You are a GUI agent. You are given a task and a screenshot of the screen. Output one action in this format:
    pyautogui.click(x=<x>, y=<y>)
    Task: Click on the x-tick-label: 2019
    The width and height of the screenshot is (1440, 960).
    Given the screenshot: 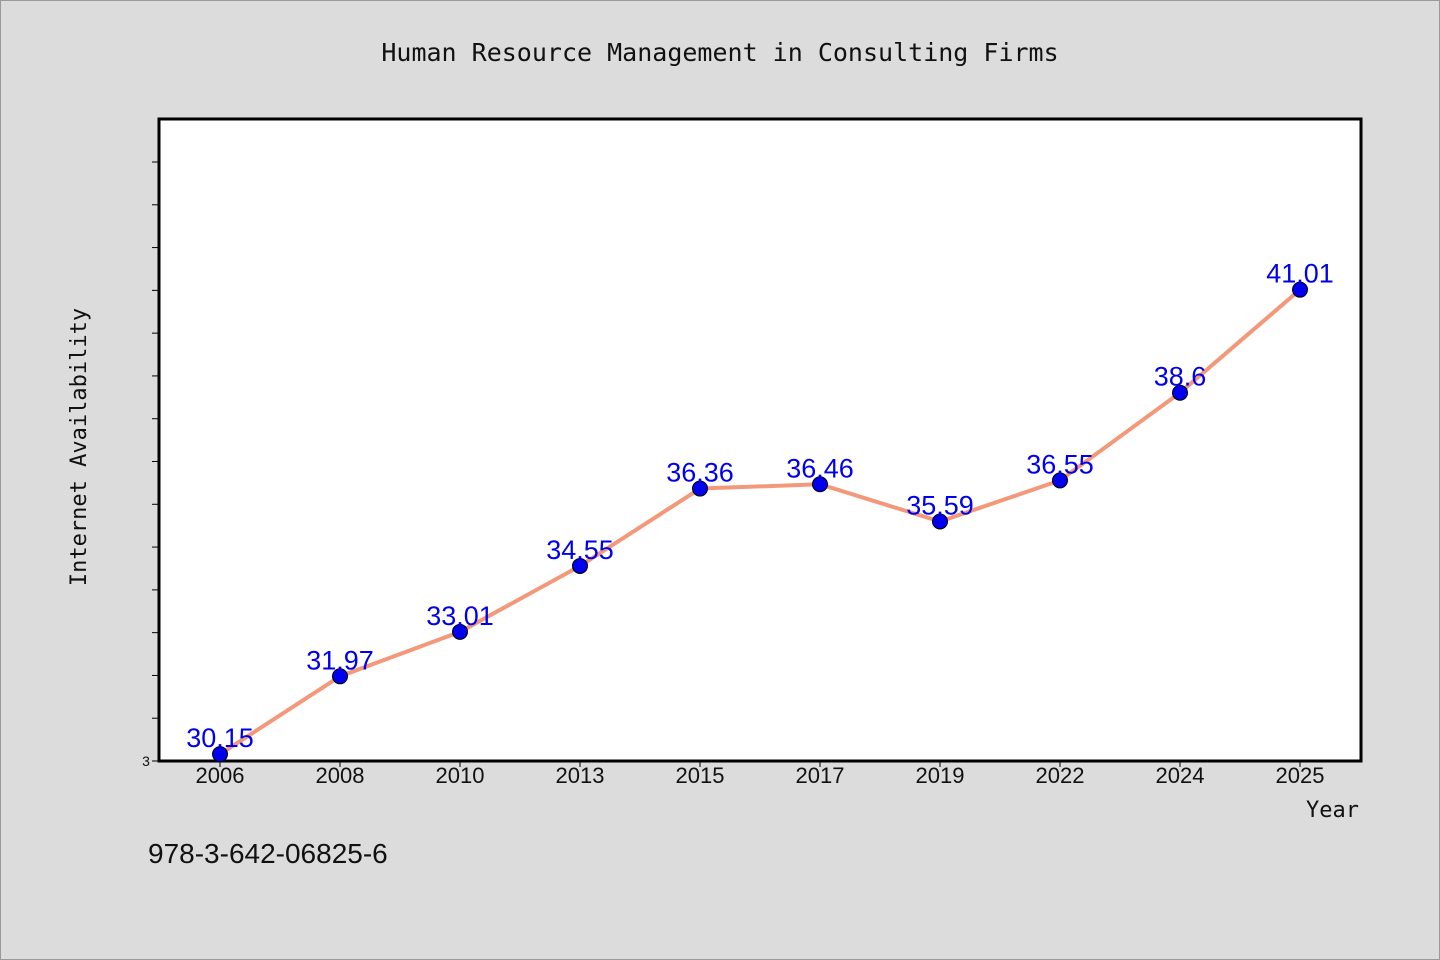 What is the action you would take?
    pyautogui.click(x=940, y=775)
    